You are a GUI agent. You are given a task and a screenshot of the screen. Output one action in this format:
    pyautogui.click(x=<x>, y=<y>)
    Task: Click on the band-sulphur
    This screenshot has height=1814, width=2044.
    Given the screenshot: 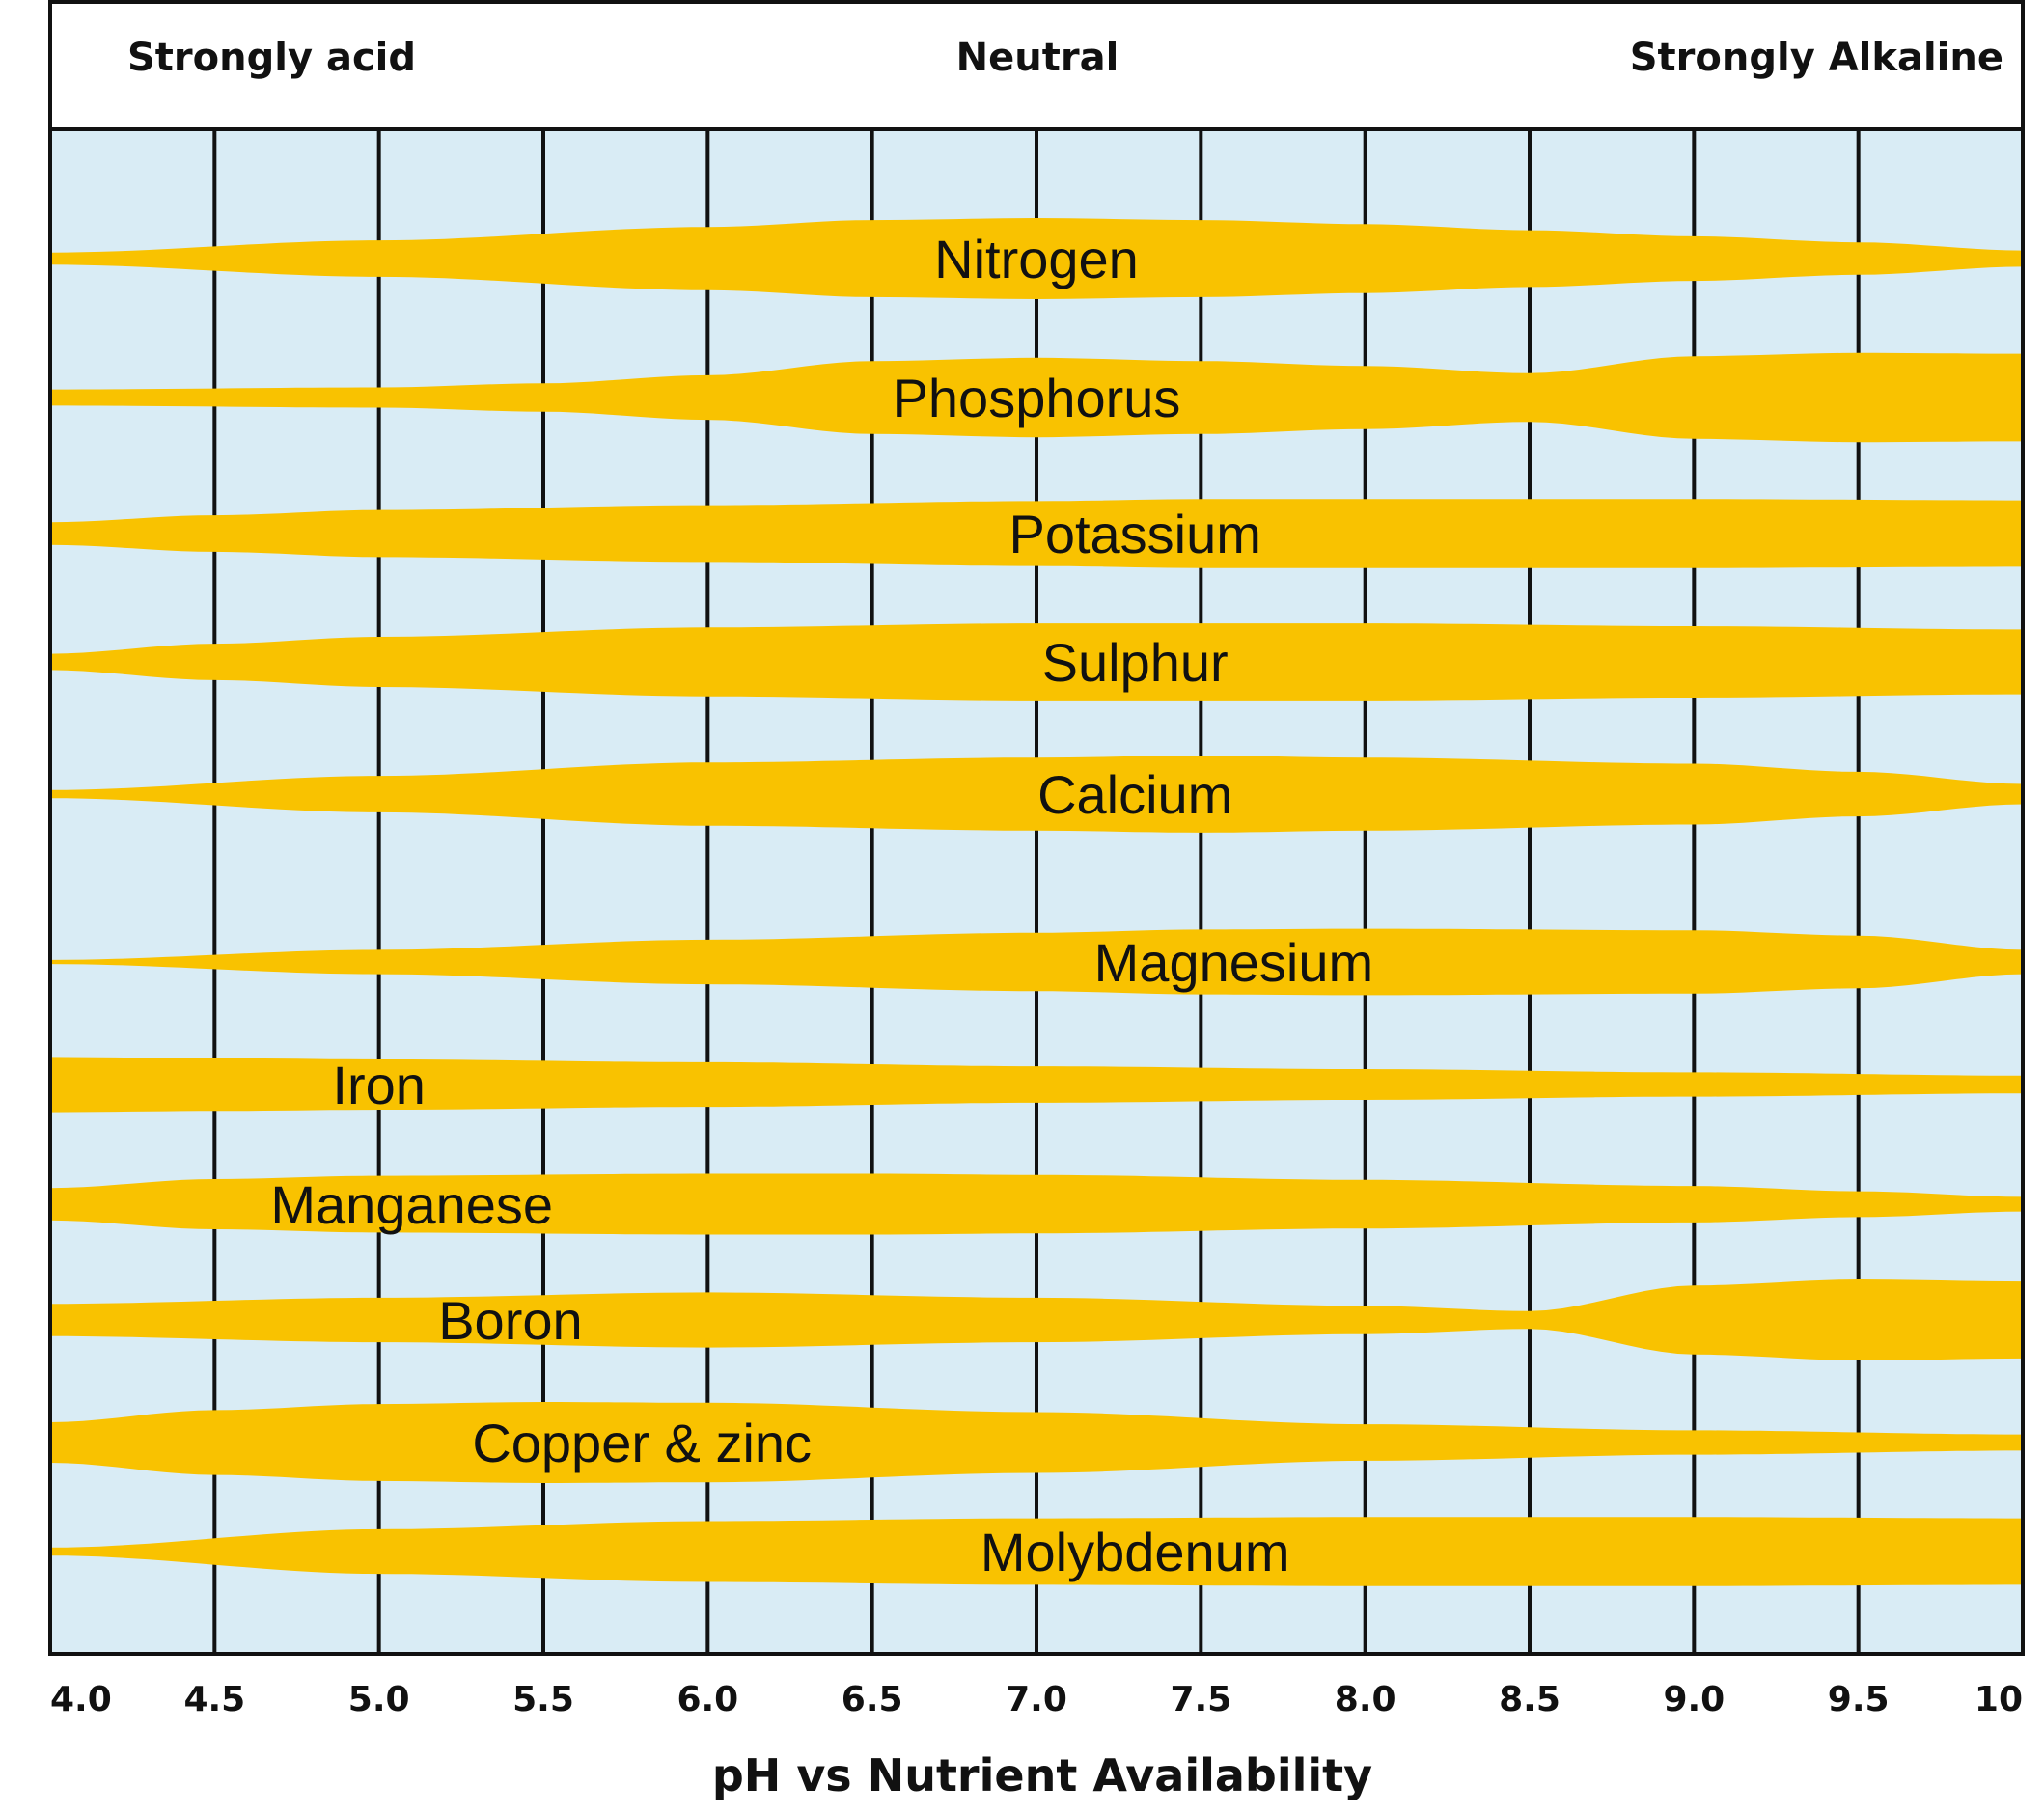 What is the action you would take?
    pyautogui.click(x=1036, y=662)
    